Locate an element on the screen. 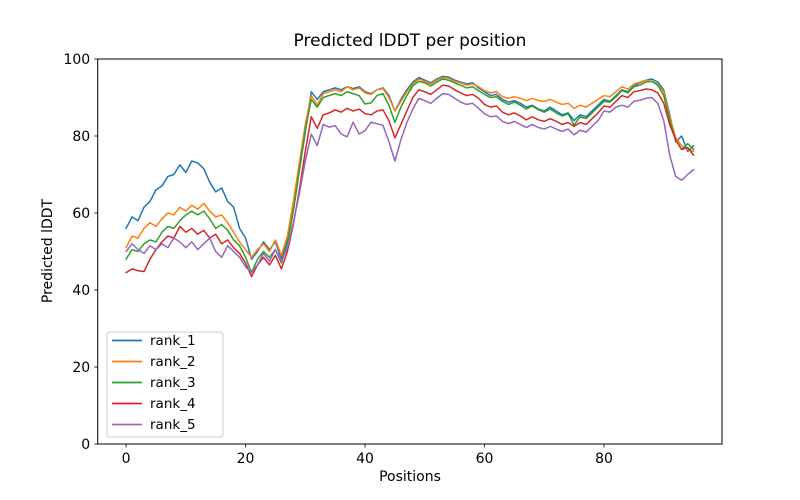 The height and width of the screenshot is (500, 800). x-tick-label: 40 is located at coordinates (365, 459).